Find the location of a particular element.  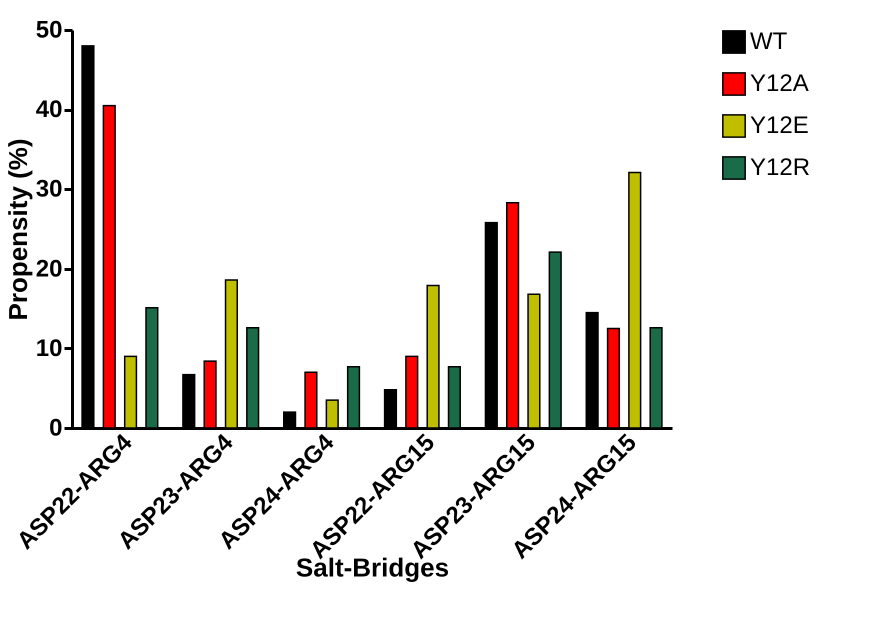

y-tick-label: 30 is located at coordinates (49, 189).